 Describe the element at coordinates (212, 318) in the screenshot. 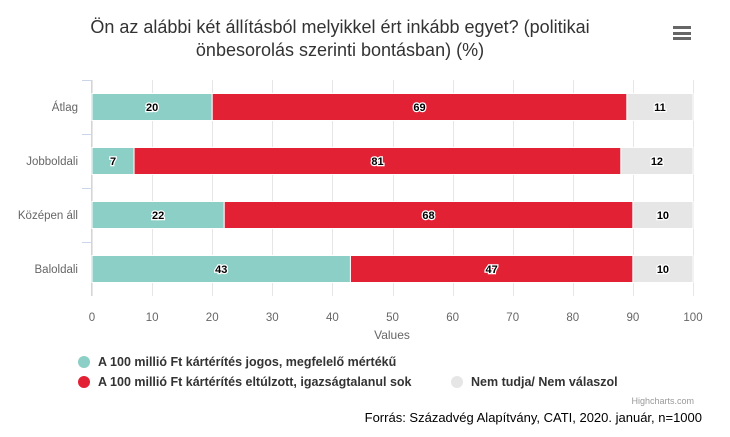

I see `x-tick-label: 20` at that location.